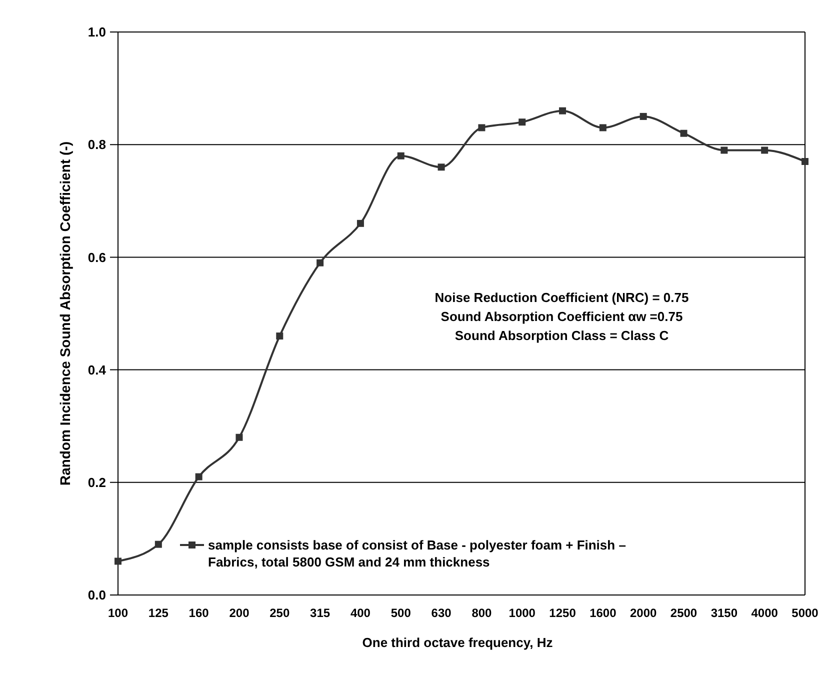 This screenshot has height=695, width=825. Describe the element at coordinates (65, 313) in the screenshot. I see `y-axis-title: Random Incidence Sound Absorption Coefficient (-)` at that location.